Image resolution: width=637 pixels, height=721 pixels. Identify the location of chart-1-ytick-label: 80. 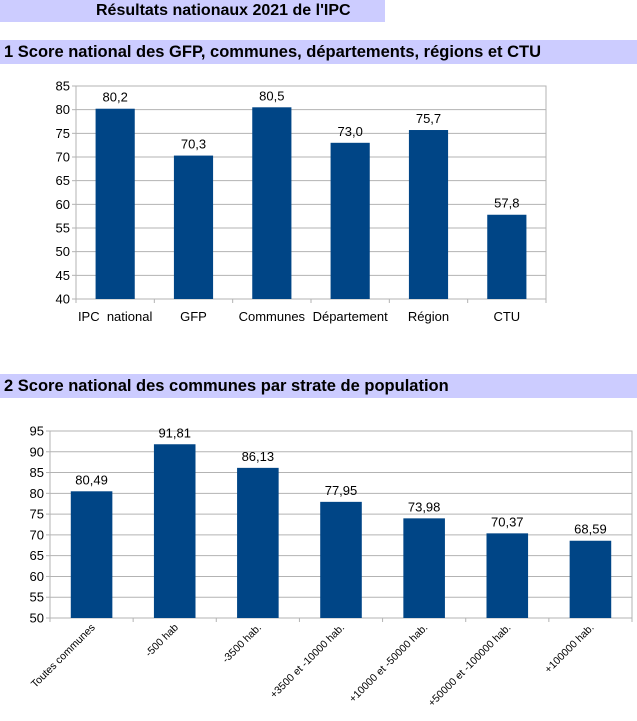
(63, 109).